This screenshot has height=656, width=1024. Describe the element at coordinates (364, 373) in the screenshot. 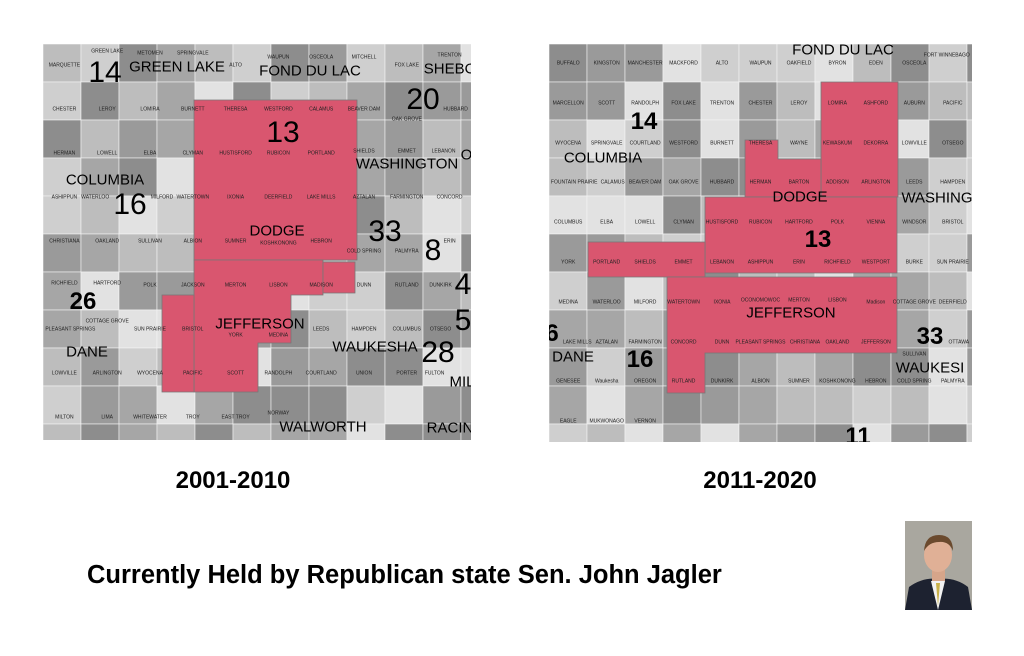

I see `town-label: UNION` at that location.